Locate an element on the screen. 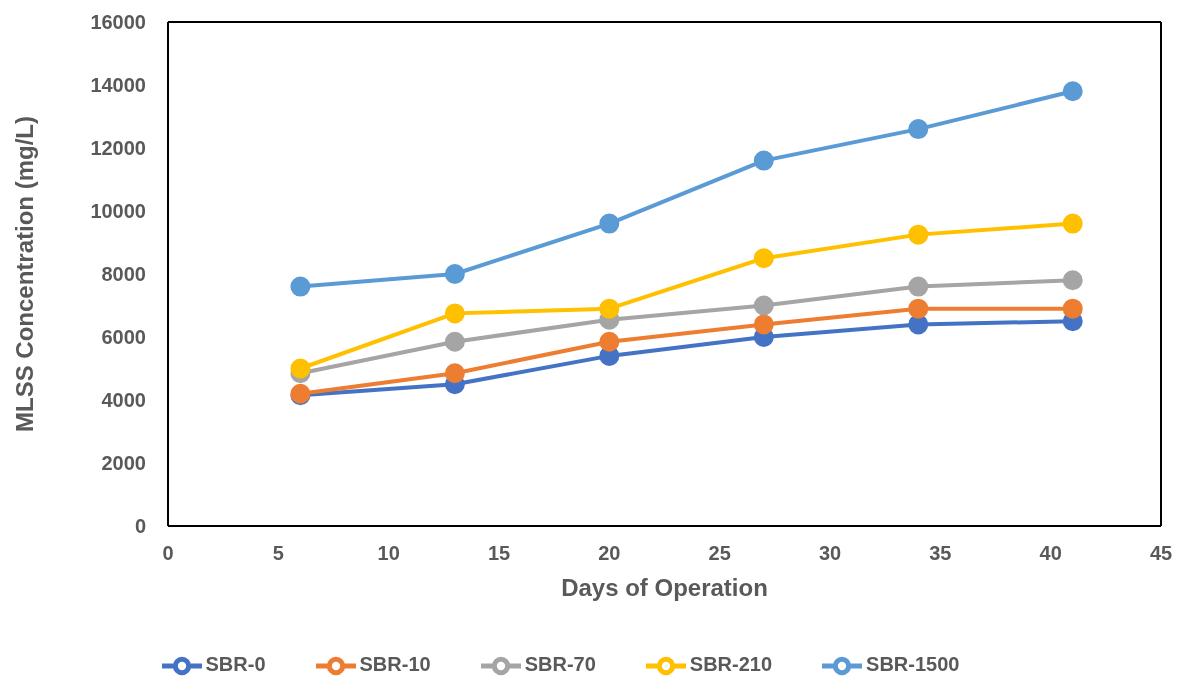 The image size is (1183, 696). x-tick-label: 5 is located at coordinates (278, 553).